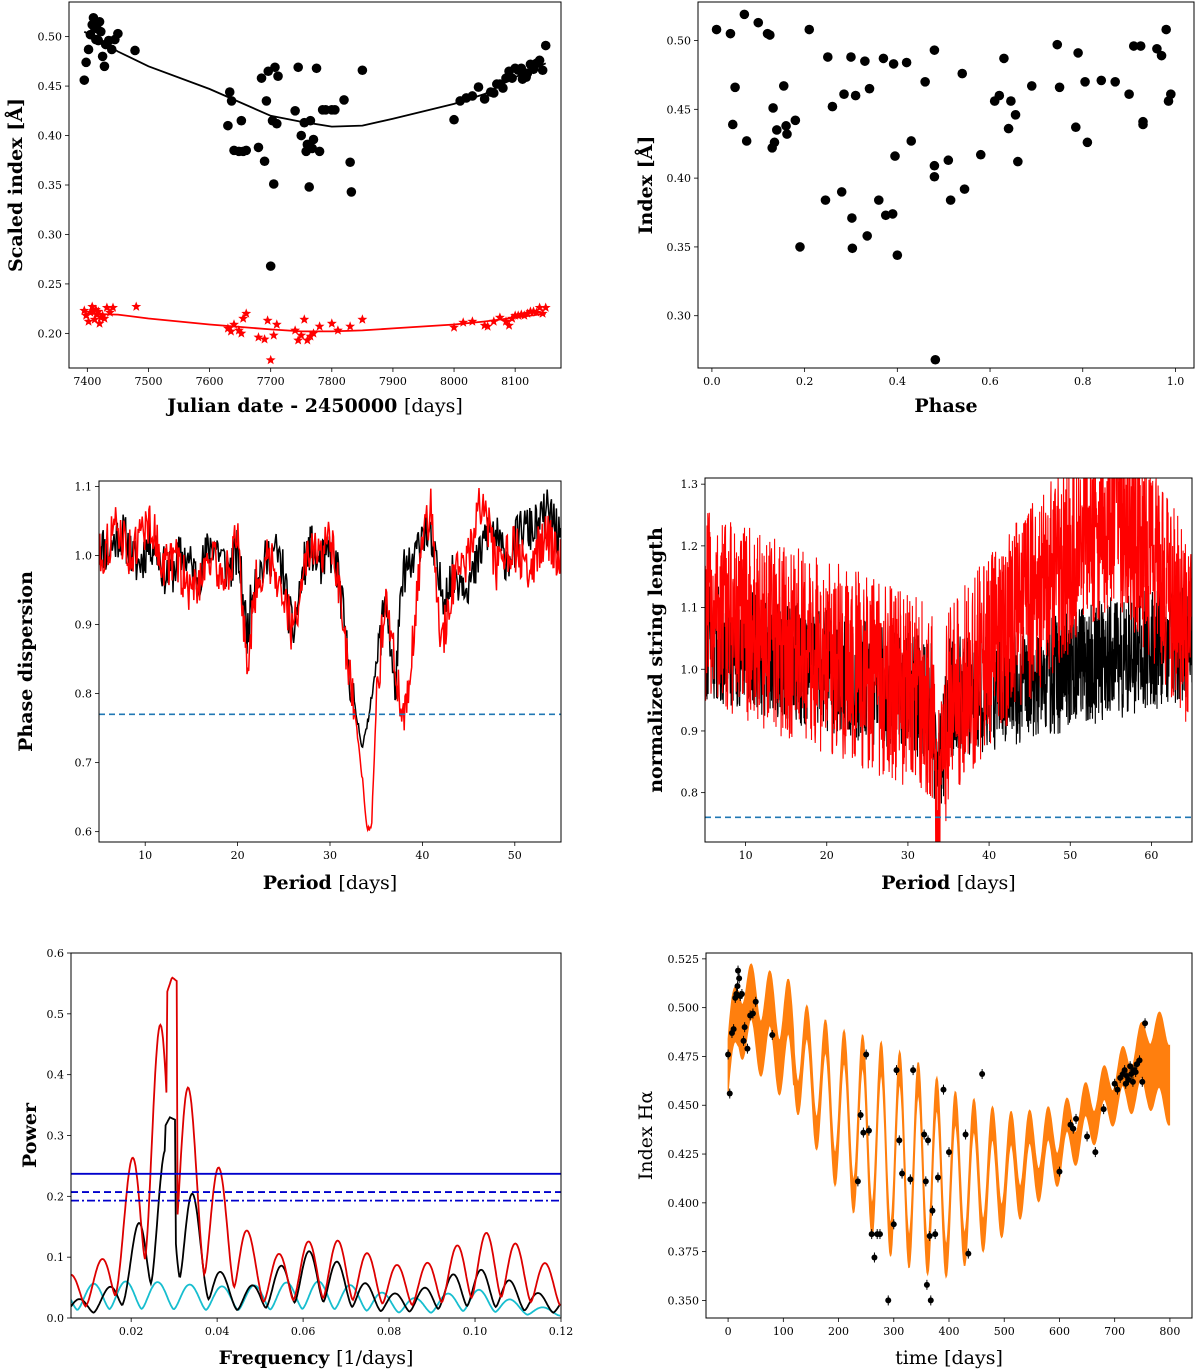 The height and width of the screenshot is (1372, 1200). Describe the element at coordinates (314, 406) in the screenshot. I see `x-axis-label: Julian date - 2450000 [days]` at that location.